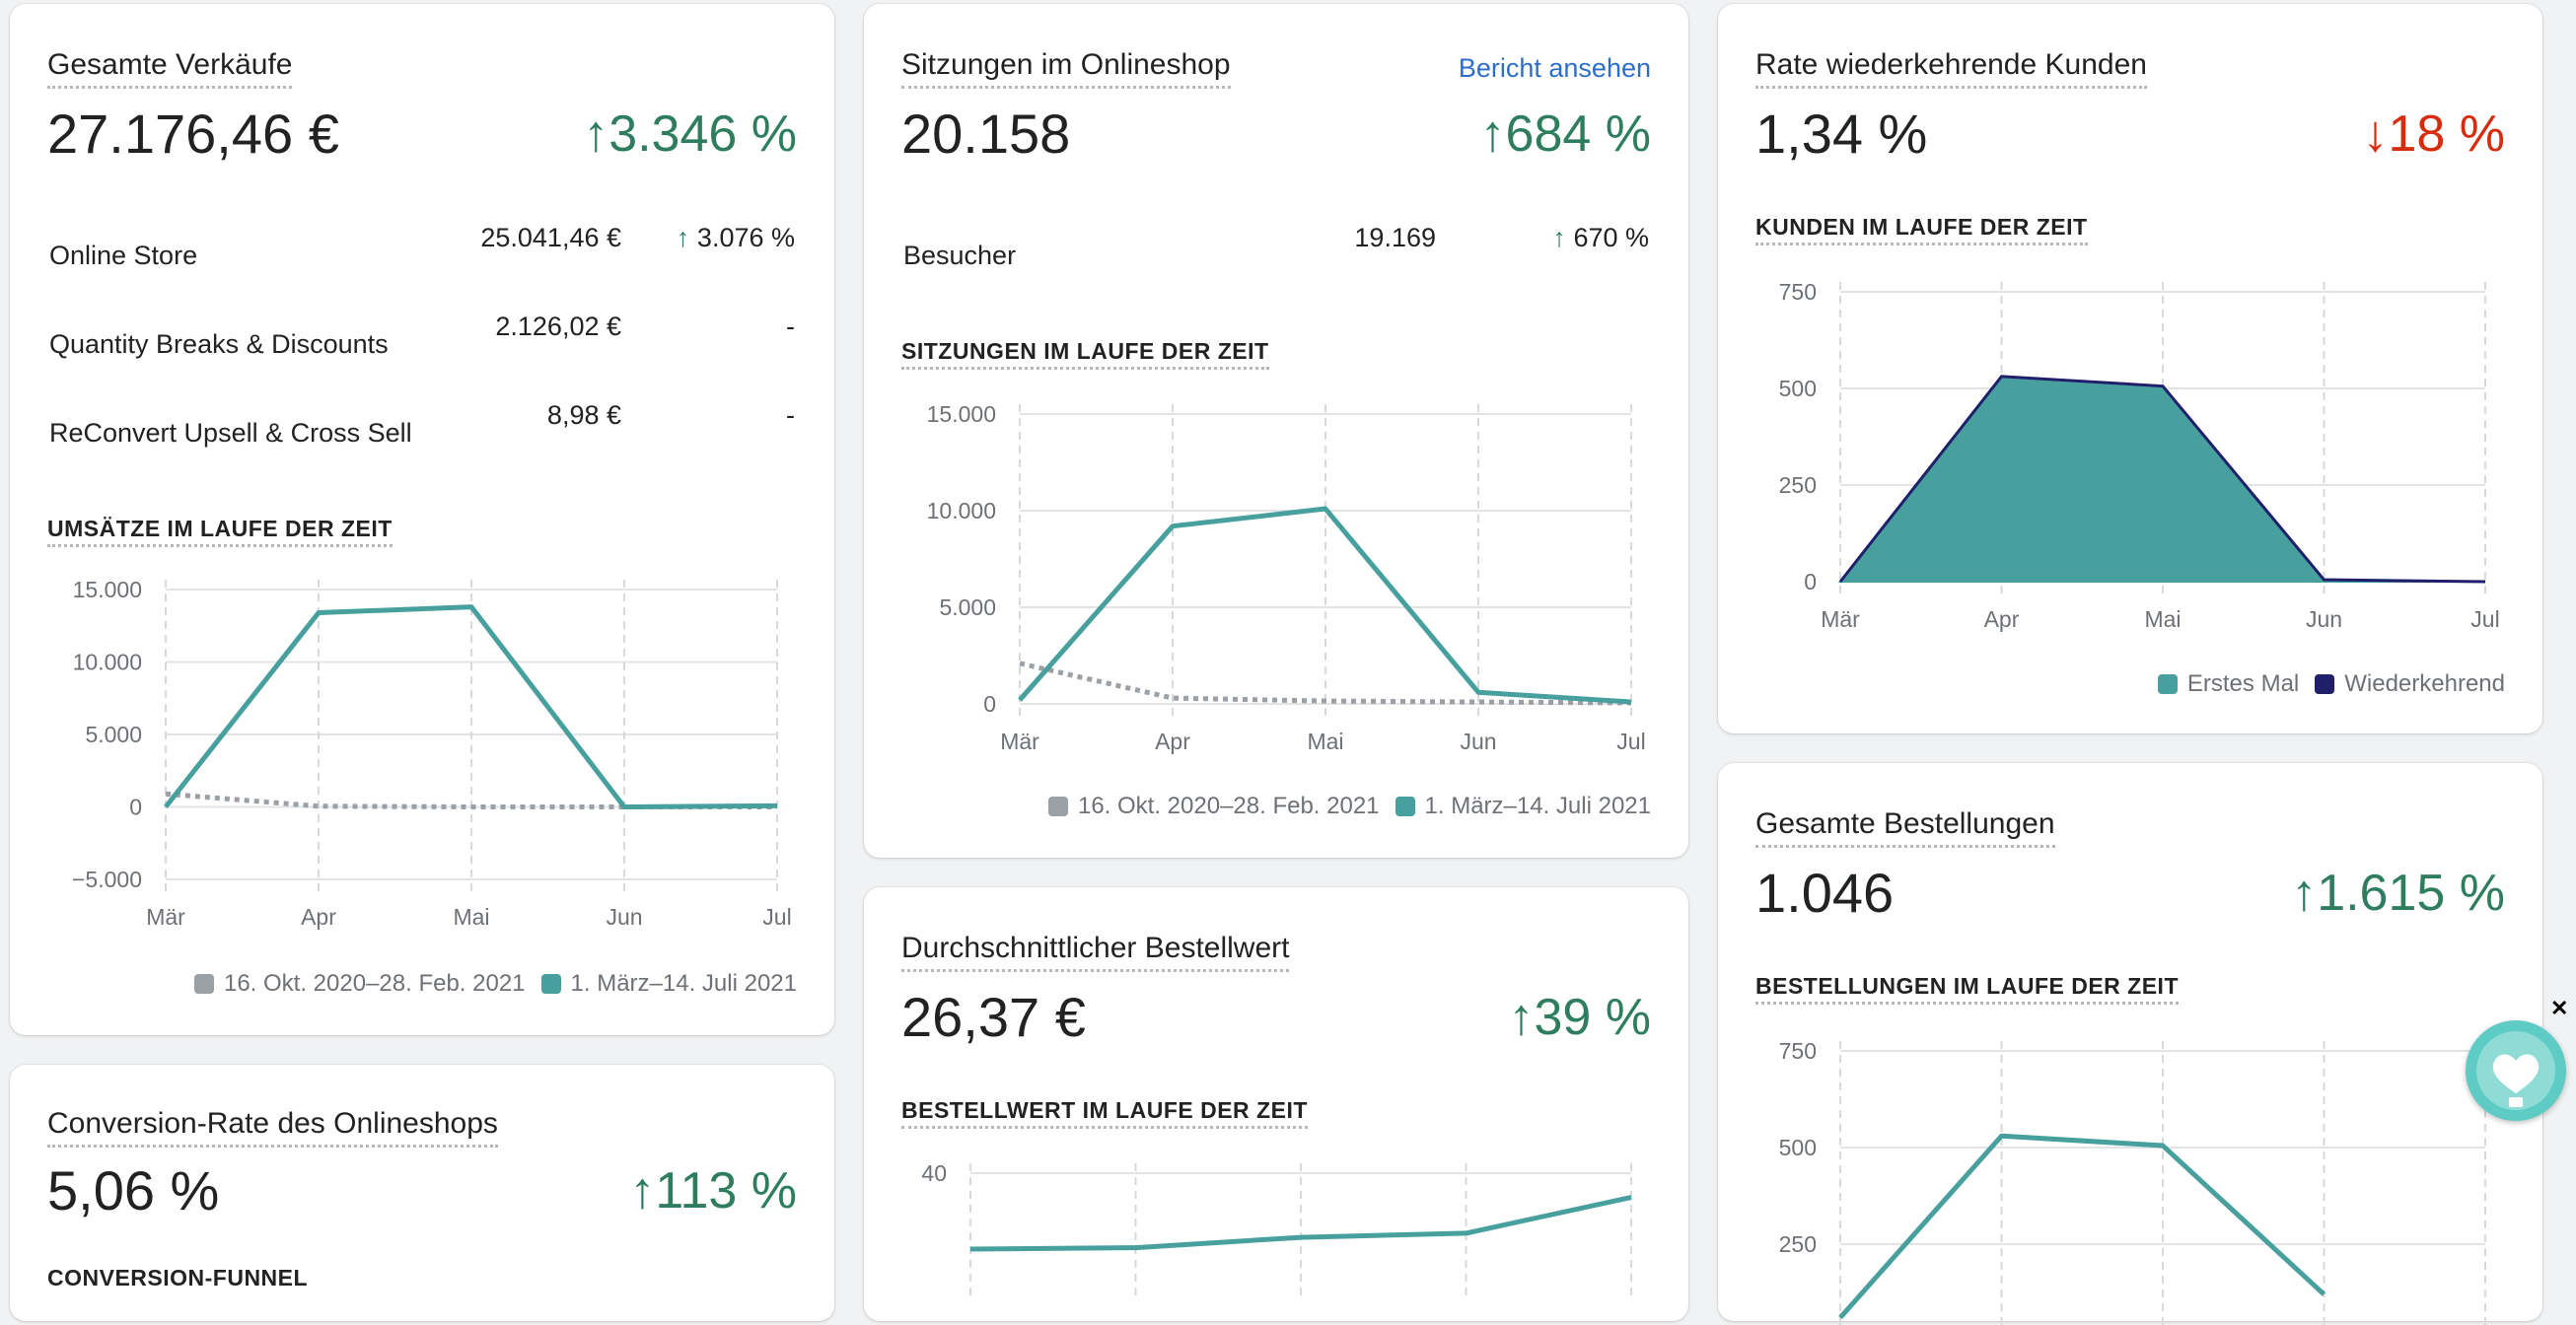  I want to click on orders-over-time-chart: 750 500 250, so click(2132, 1181).